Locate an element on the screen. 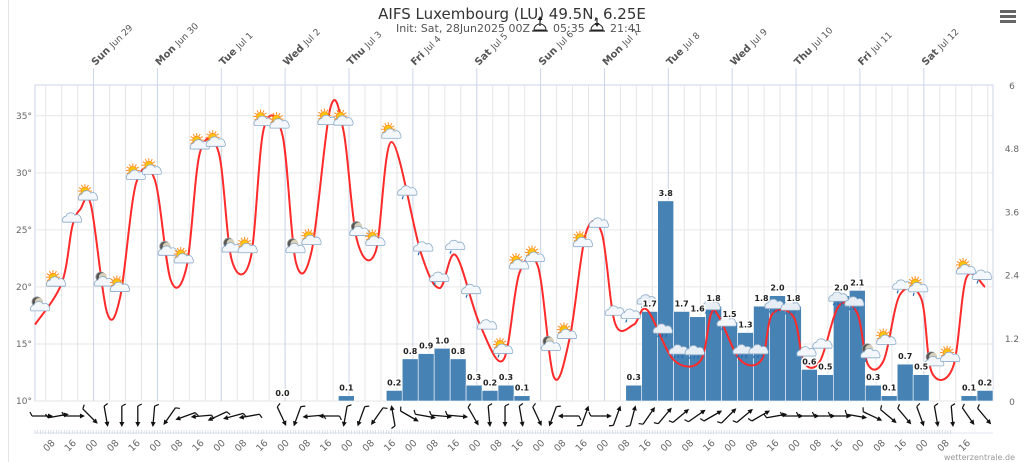 This screenshot has height=462, width=1024. precipitation-value-label: 1.7 is located at coordinates (650, 303).